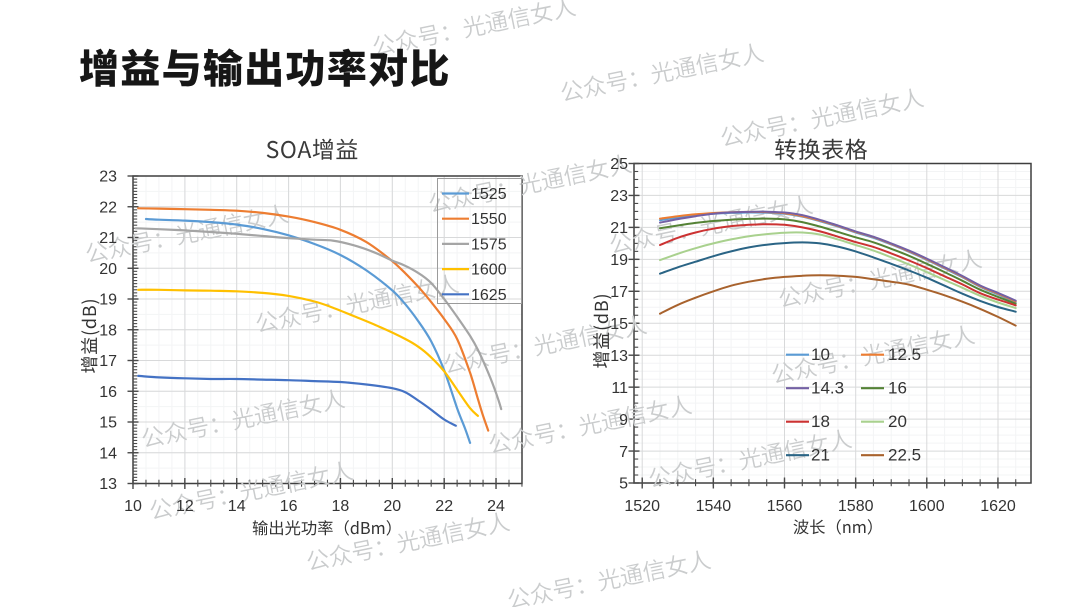 This screenshot has width=1080, height=607. I want to click on svg-text: 12.5, so click(904, 354).